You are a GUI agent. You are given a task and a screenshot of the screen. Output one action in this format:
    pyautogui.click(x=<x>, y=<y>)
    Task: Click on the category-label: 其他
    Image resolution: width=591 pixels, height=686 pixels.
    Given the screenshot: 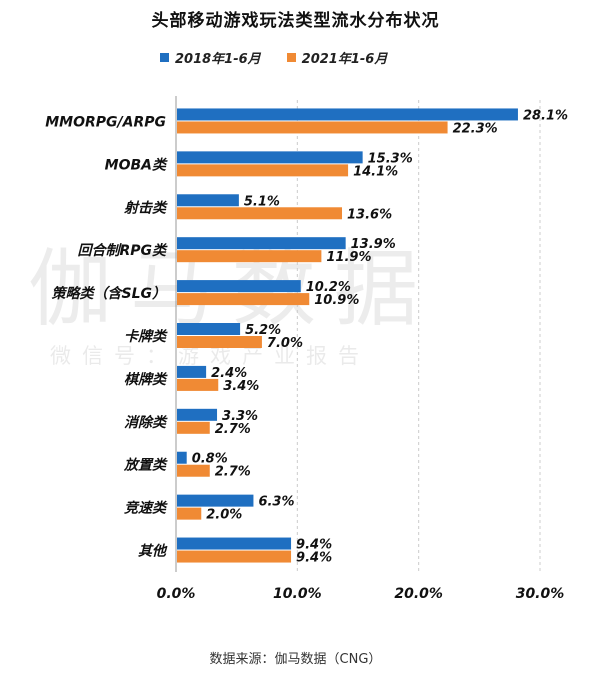 What is the action you would take?
    pyautogui.click(x=153, y=551)
    